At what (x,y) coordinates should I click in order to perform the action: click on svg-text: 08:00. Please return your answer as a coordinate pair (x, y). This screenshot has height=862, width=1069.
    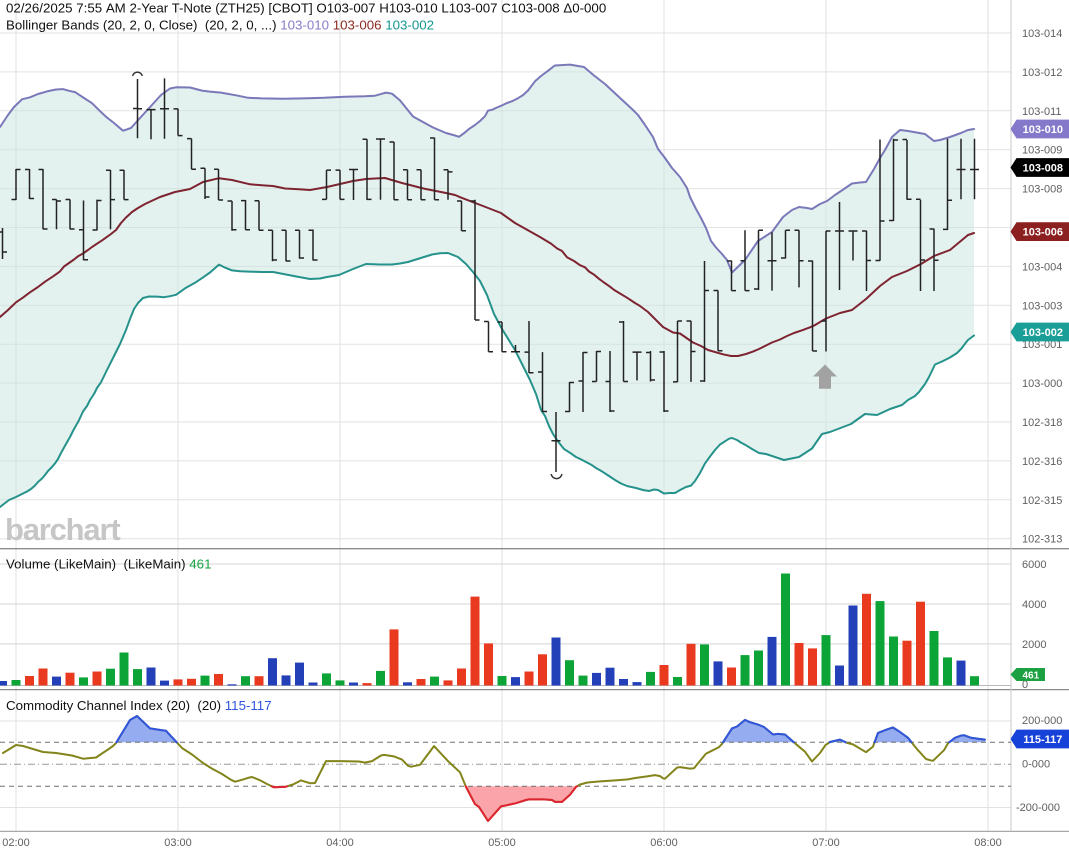
    Looking at the image, I should click on (988, 843).